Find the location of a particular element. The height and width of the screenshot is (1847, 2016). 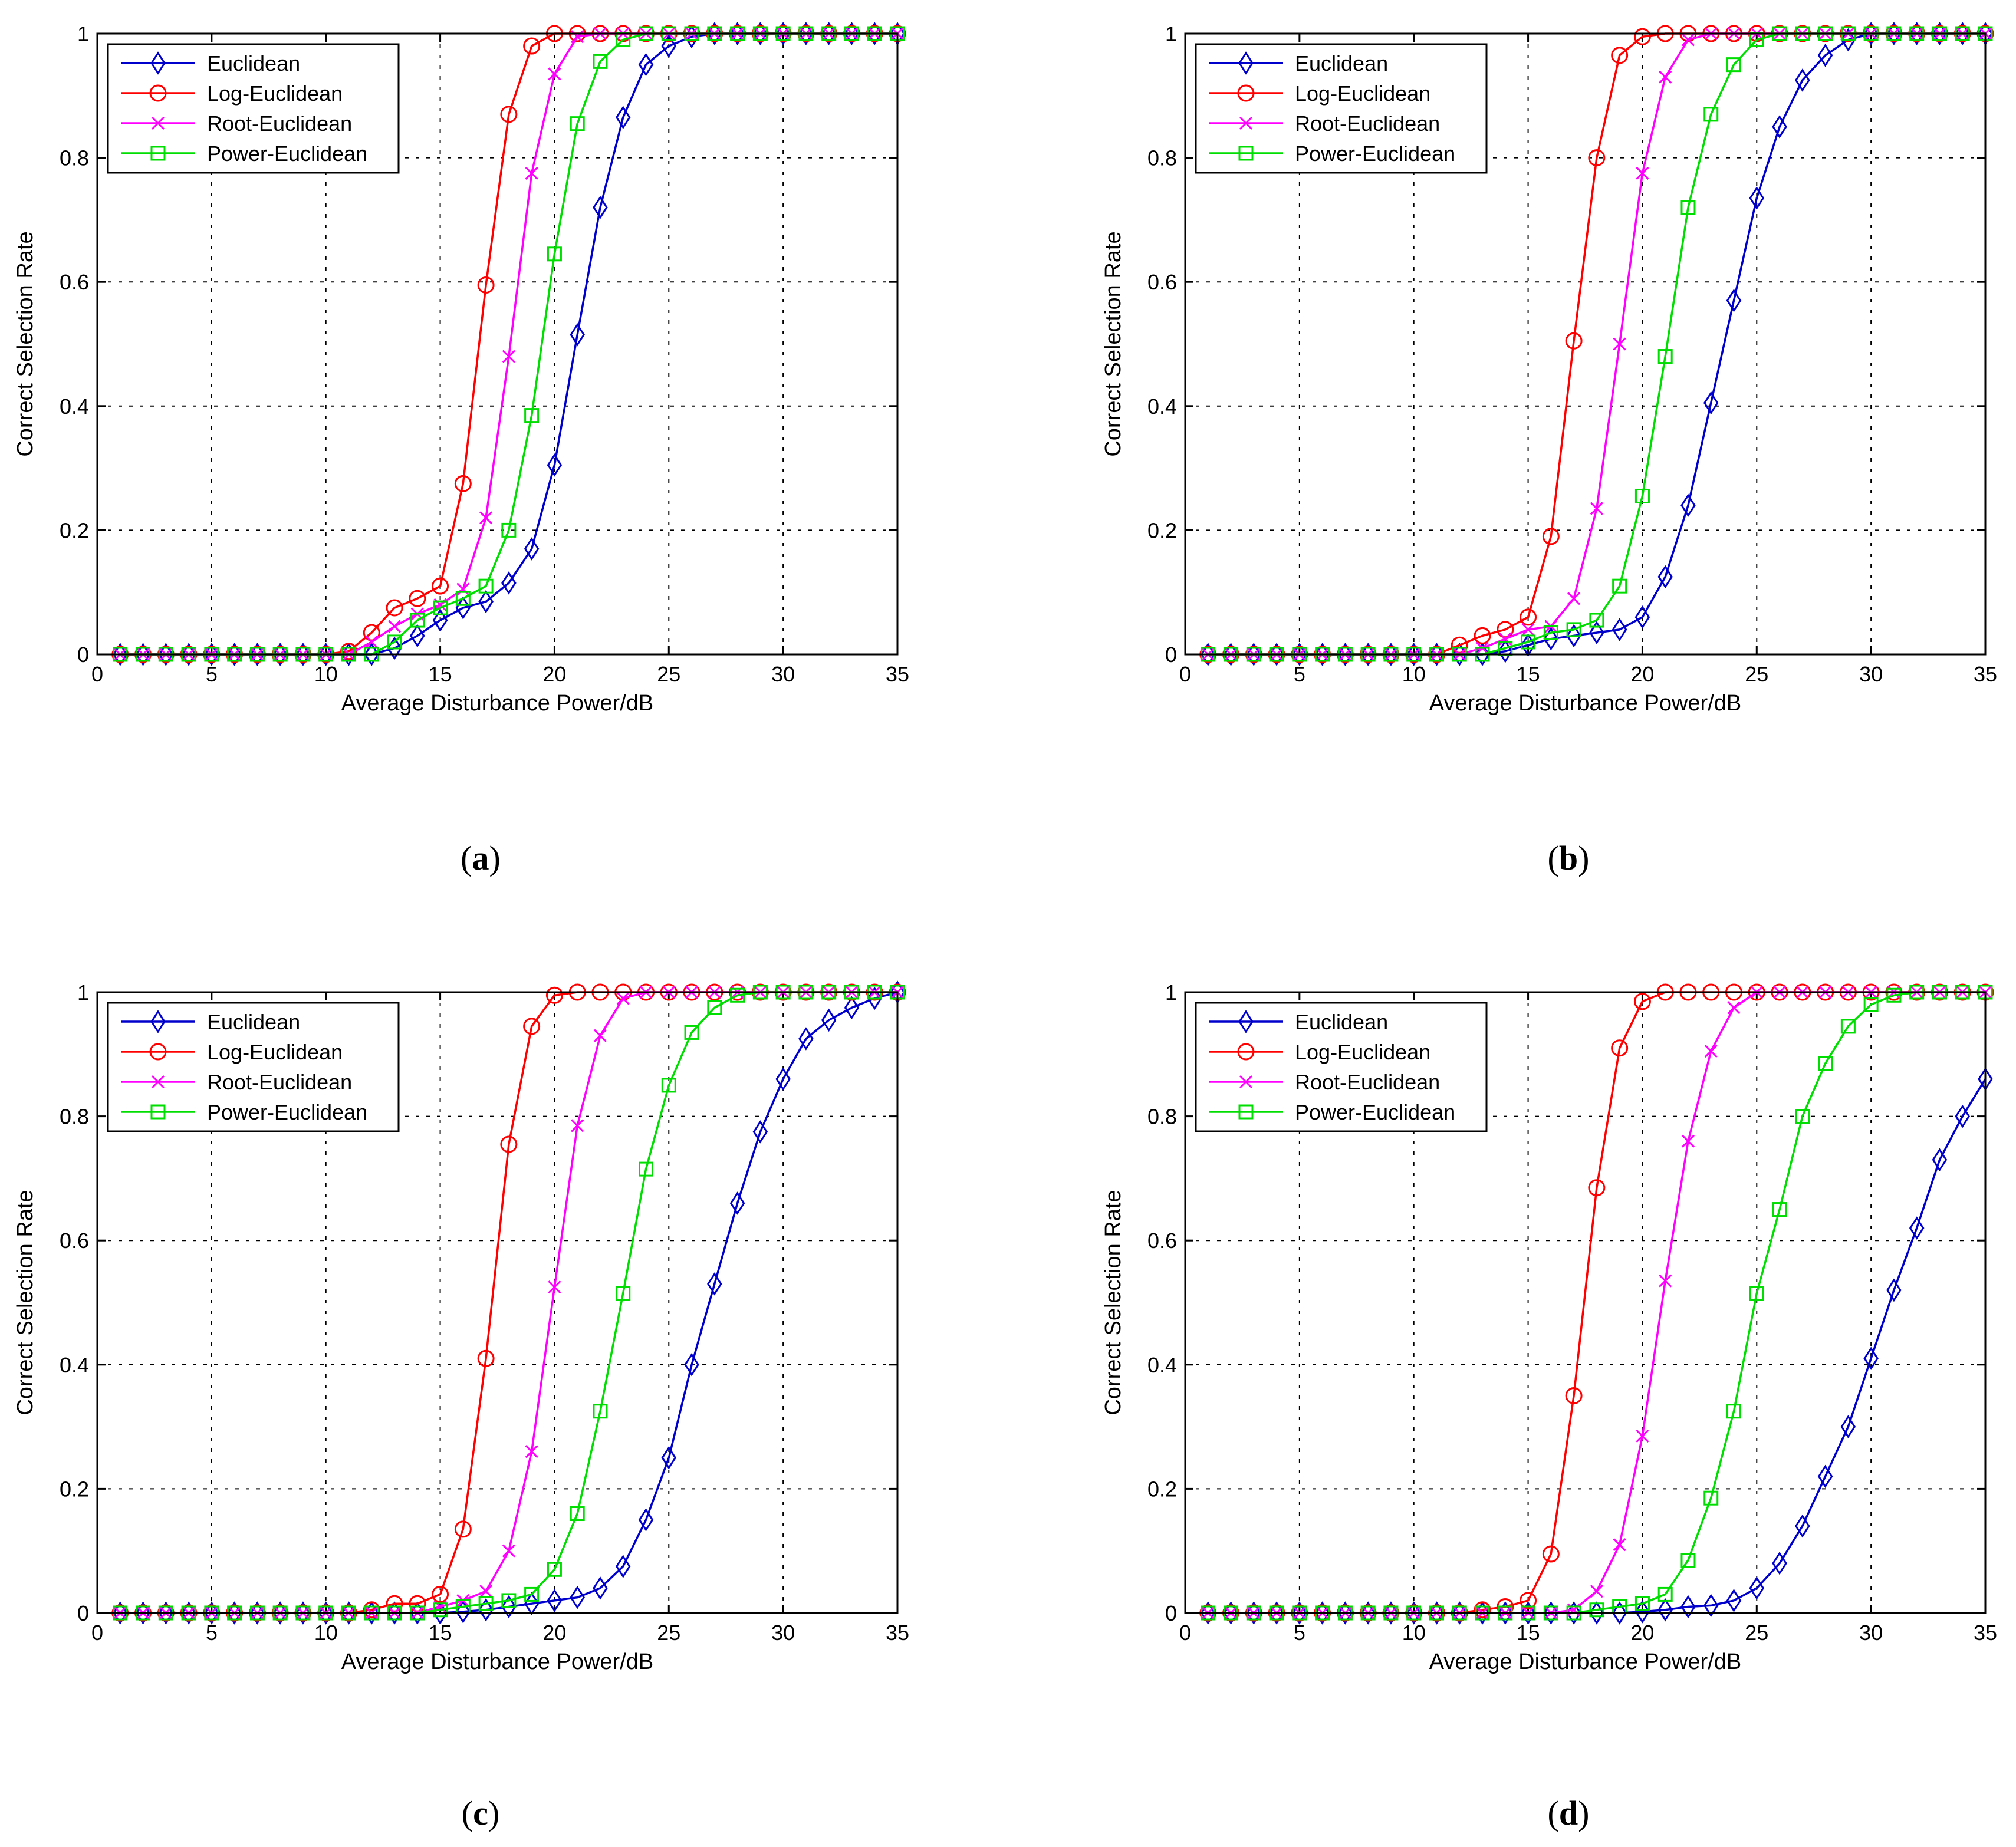

legend-item: Power-Euclidean is located at coordinates (244, 1112).